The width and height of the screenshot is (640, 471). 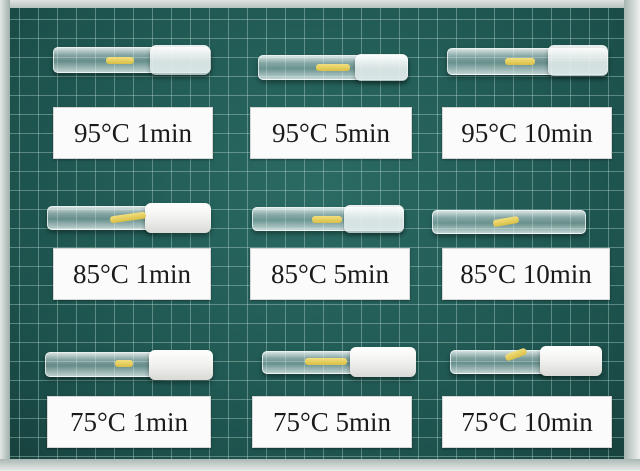 What do you see at coordinates (181, 365) in the screenshot?
I see `cap-75c-1min` at bounding box center [181, 365].